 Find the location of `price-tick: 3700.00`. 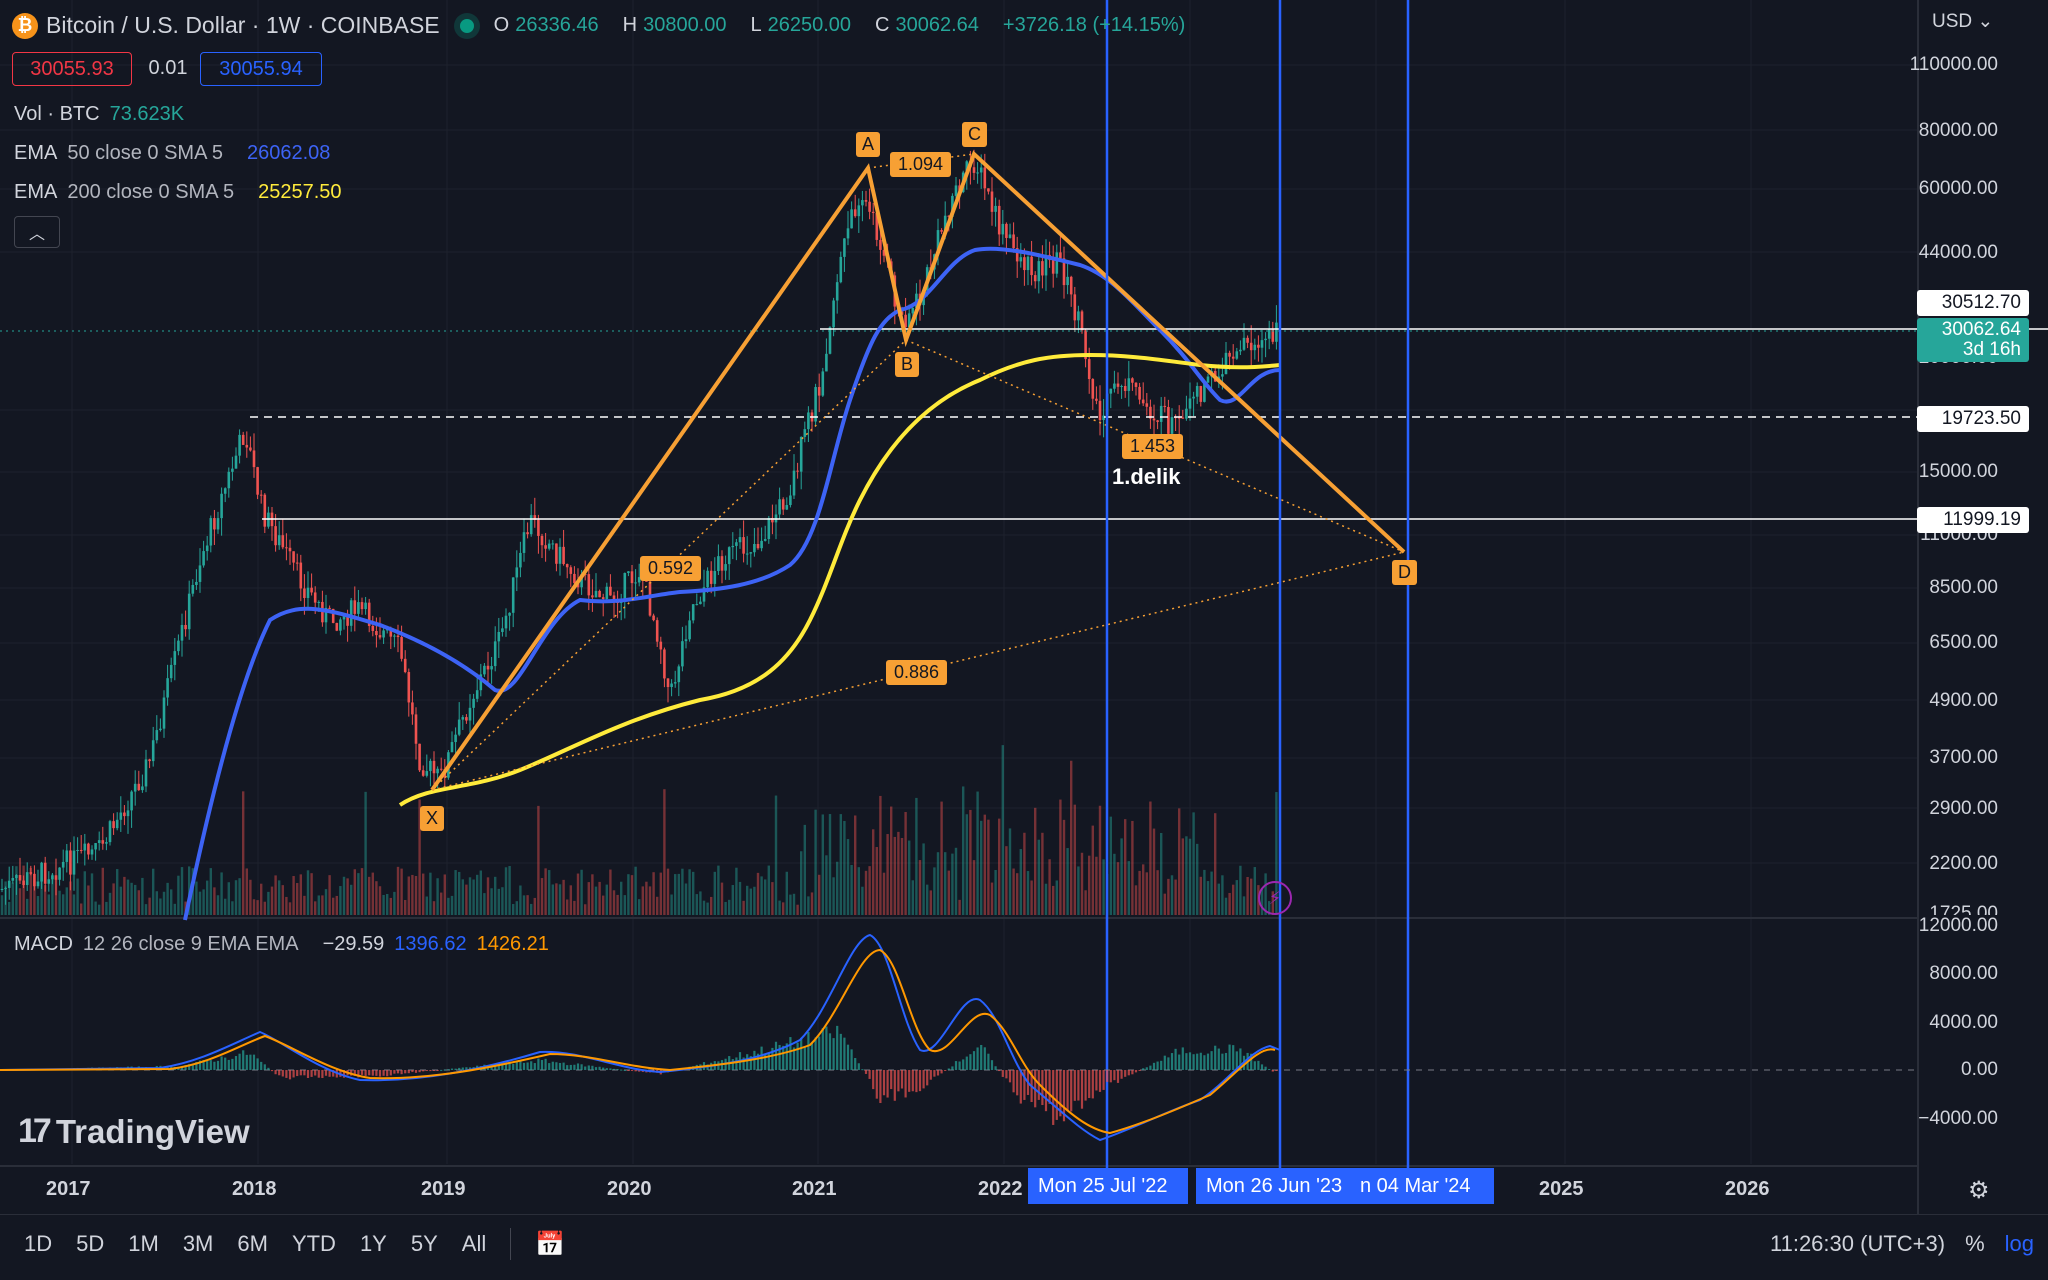

price-tick: 3700.00 is located at coordinates (1963, 757).